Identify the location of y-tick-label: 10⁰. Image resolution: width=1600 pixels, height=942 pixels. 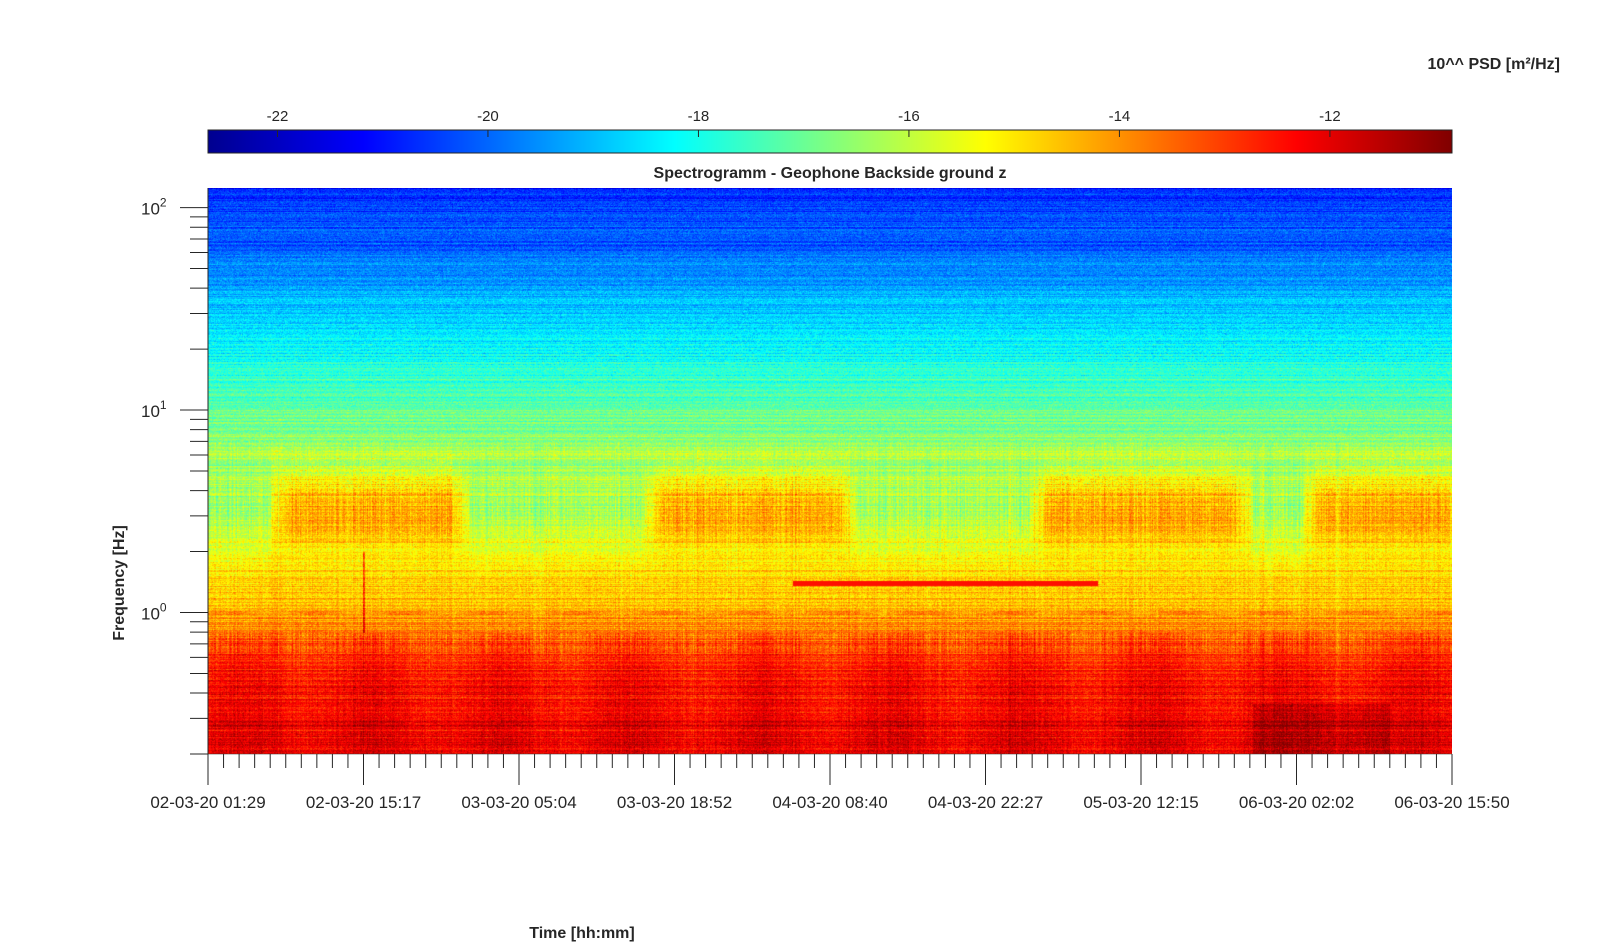
(154, 612).